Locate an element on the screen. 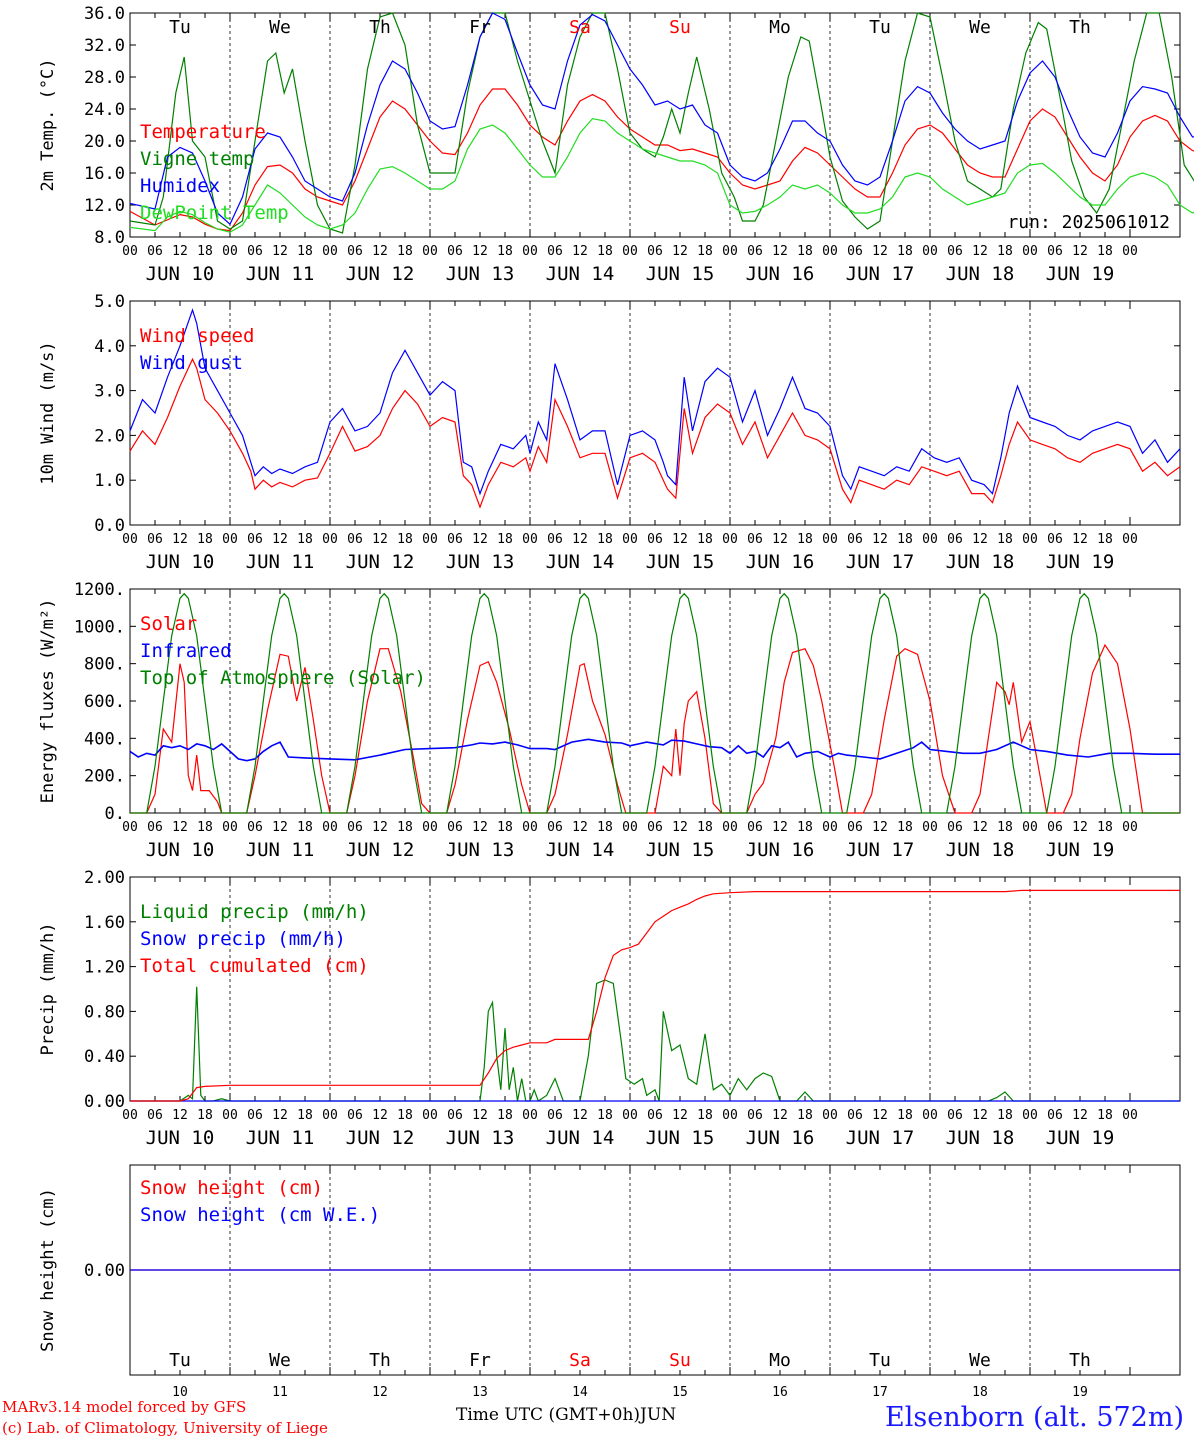 The image size is (1194, 1440). day-number-label: 11 is located at coordinates (280, 1392).